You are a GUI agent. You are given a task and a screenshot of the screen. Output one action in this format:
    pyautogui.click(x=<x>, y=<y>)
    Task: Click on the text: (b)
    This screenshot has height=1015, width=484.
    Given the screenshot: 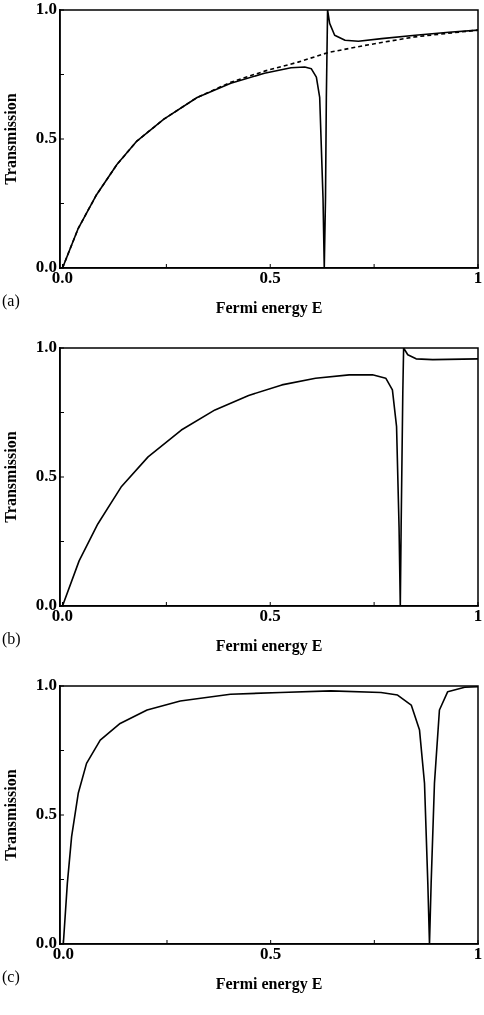 What is the action you would take?
    pyautogui.click(x=11, y=639)
    